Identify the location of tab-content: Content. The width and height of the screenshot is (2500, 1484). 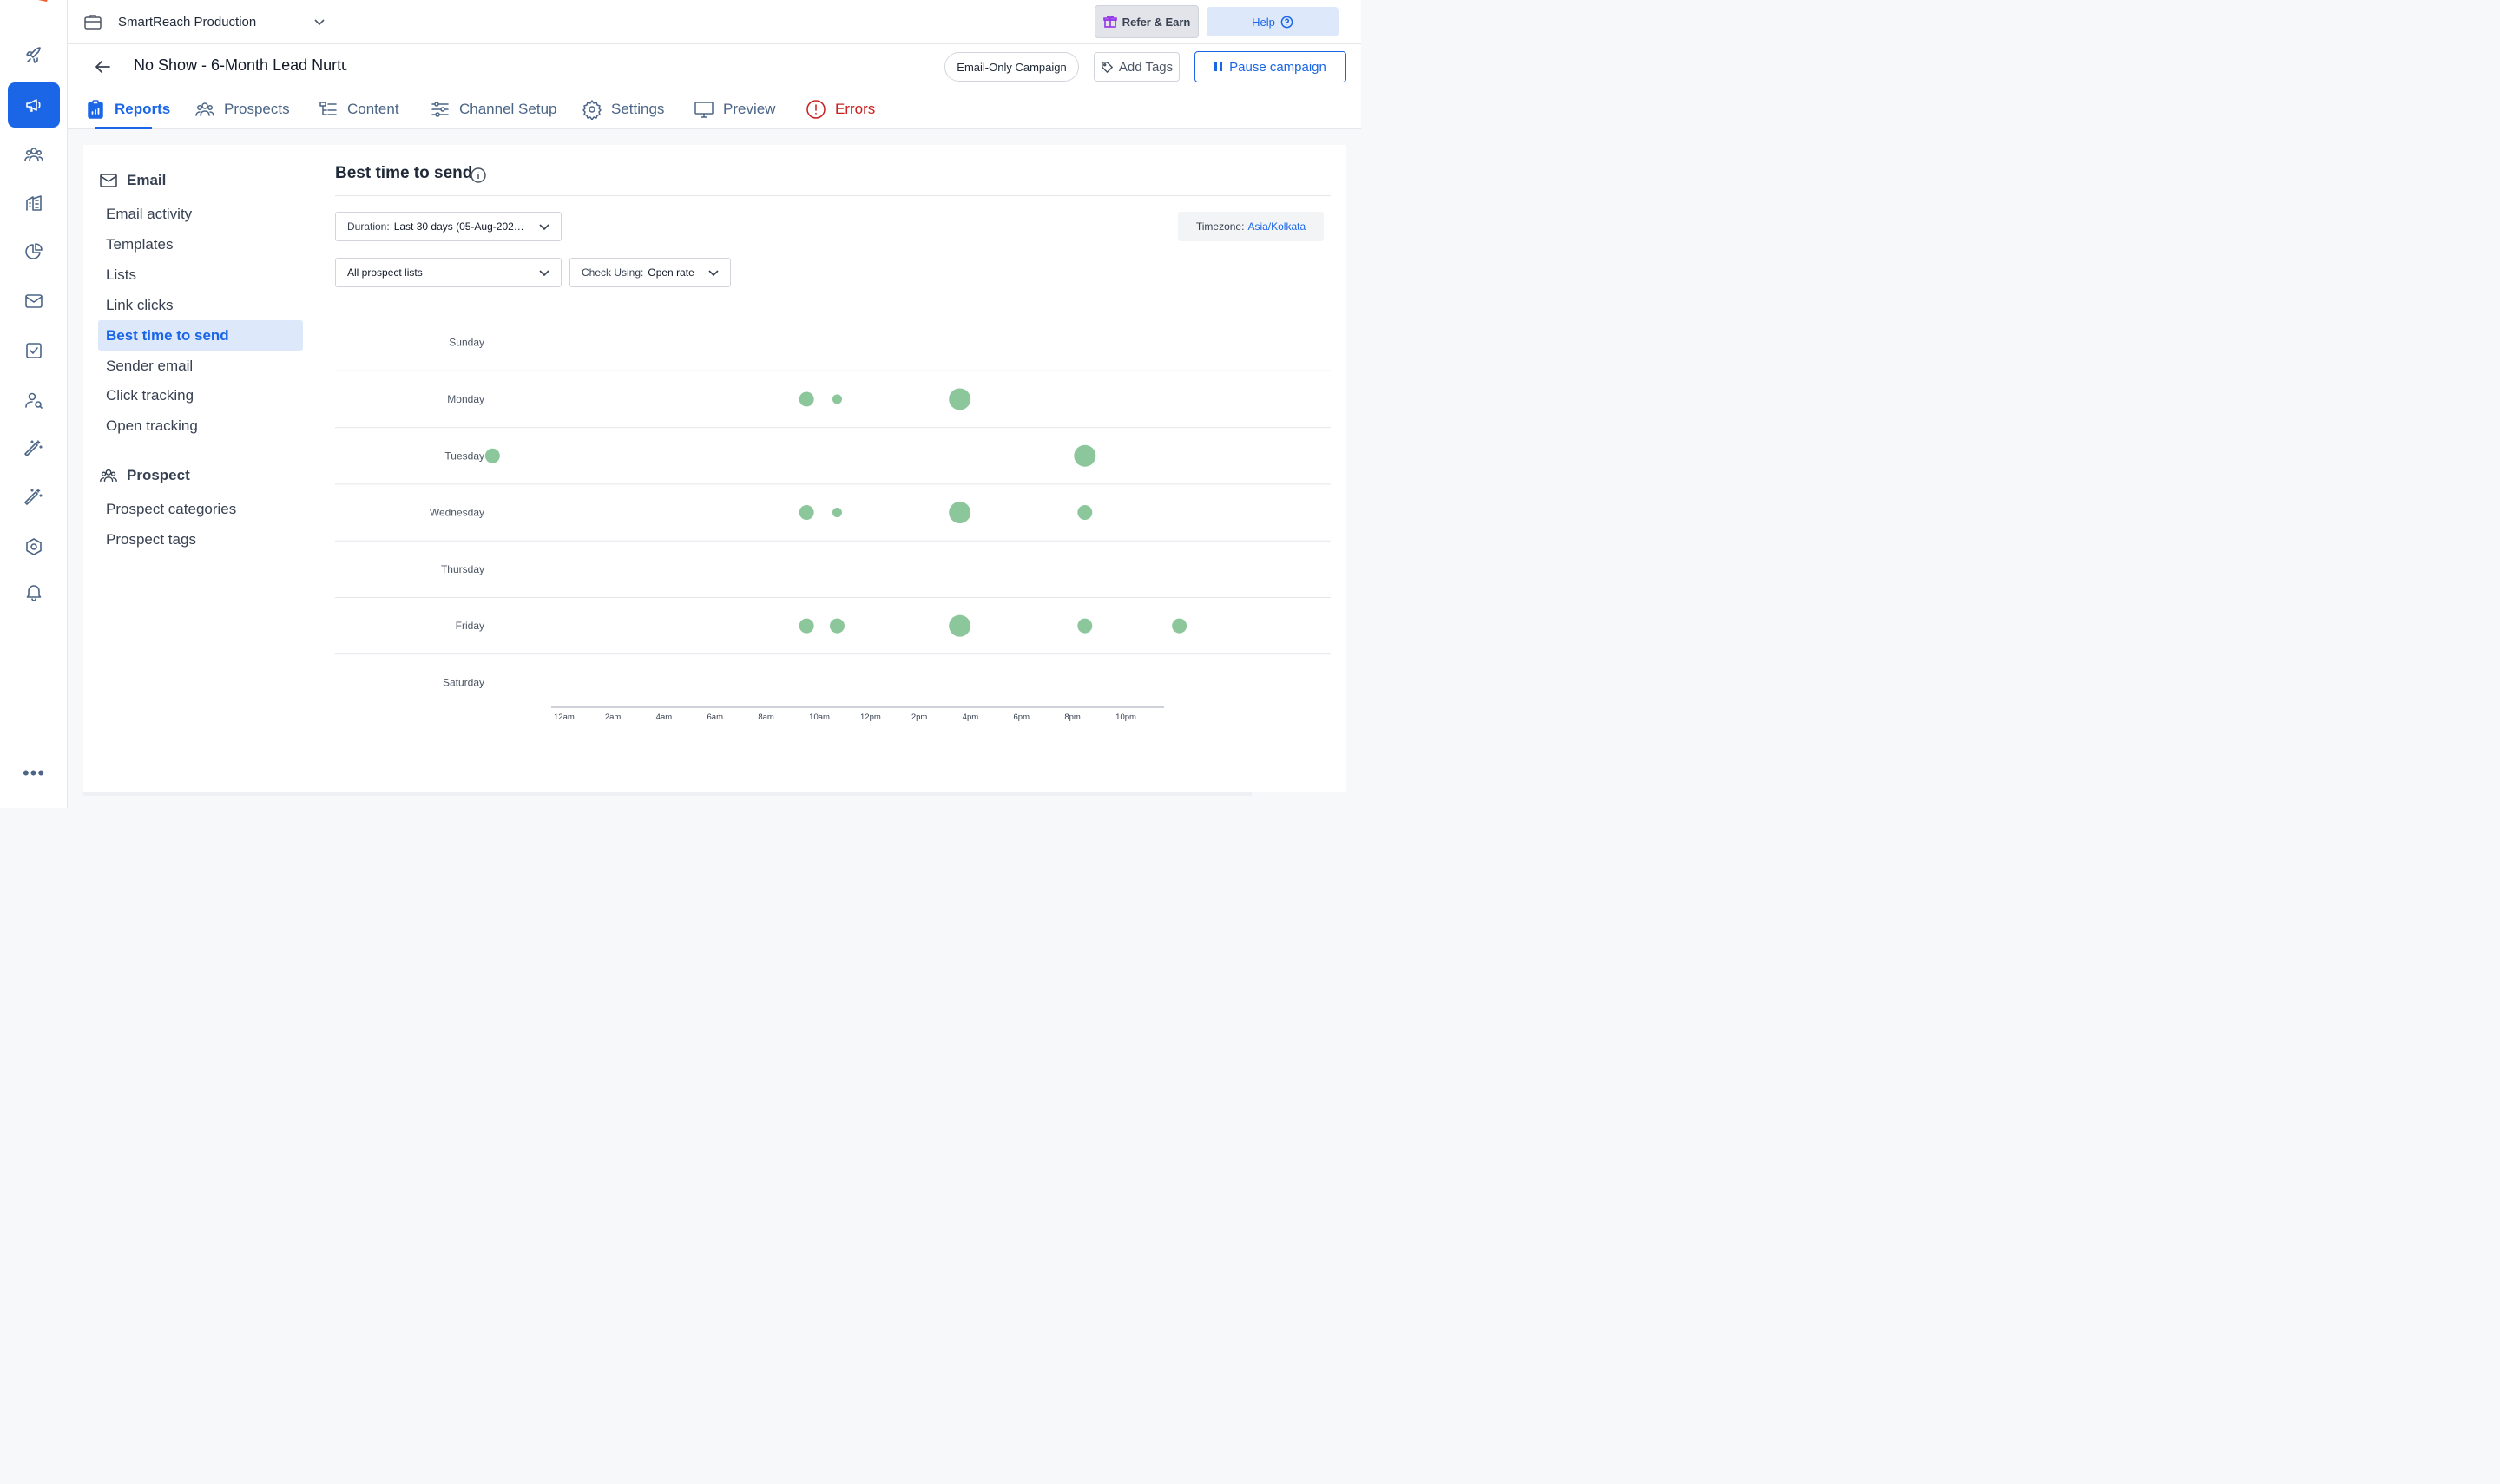
(358, 109).